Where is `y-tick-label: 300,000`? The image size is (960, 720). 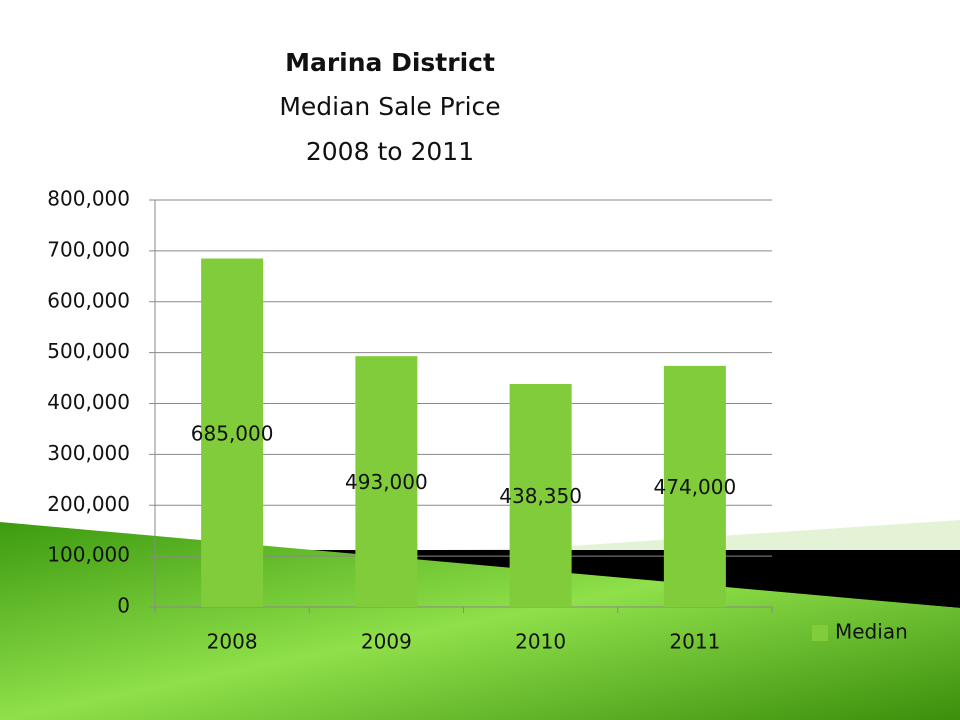 y-tick-label: 300,000 is located at coordinates (88, 453).